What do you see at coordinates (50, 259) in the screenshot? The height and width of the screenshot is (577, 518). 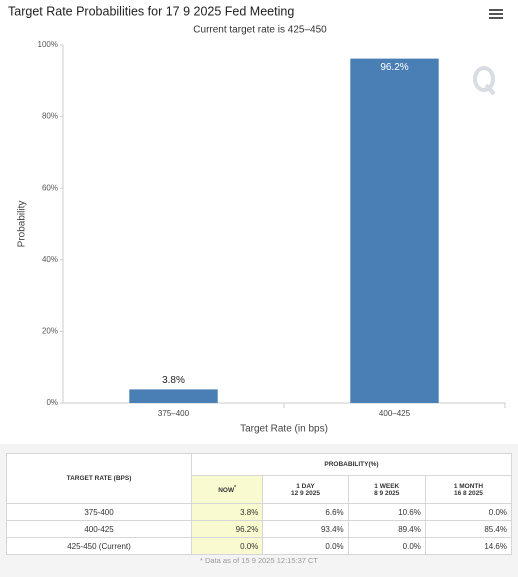 I see `y-tick-label: 40%` at bounding box center [50, 259].